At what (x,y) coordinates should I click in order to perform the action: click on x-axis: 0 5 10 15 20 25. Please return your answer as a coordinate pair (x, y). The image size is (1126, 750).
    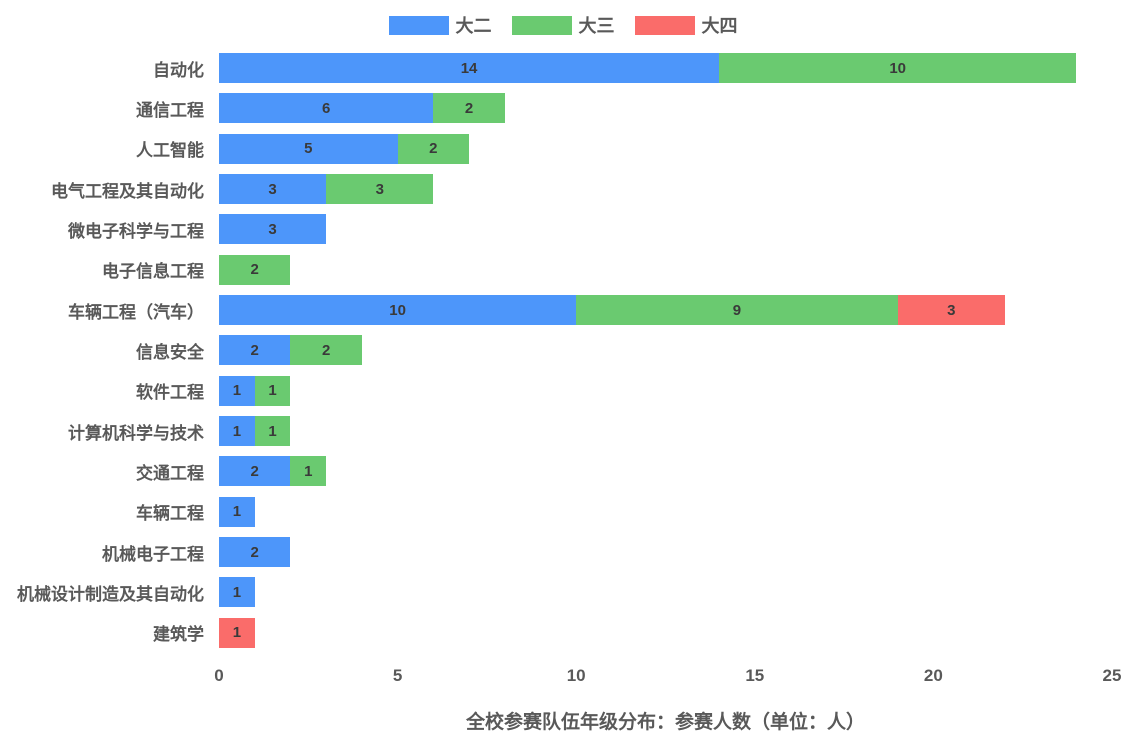
    Looking at the image, I should click on (667, 677).